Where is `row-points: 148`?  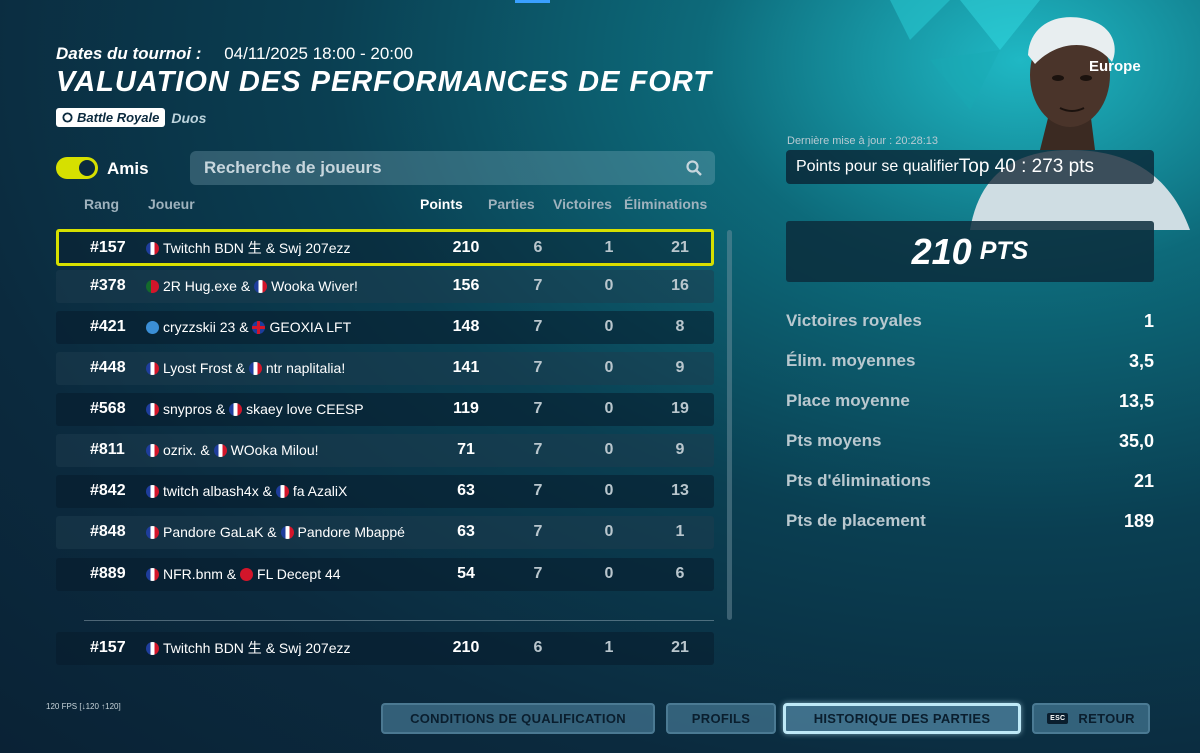
row-points: 148 is located at coordinates (466, 326).